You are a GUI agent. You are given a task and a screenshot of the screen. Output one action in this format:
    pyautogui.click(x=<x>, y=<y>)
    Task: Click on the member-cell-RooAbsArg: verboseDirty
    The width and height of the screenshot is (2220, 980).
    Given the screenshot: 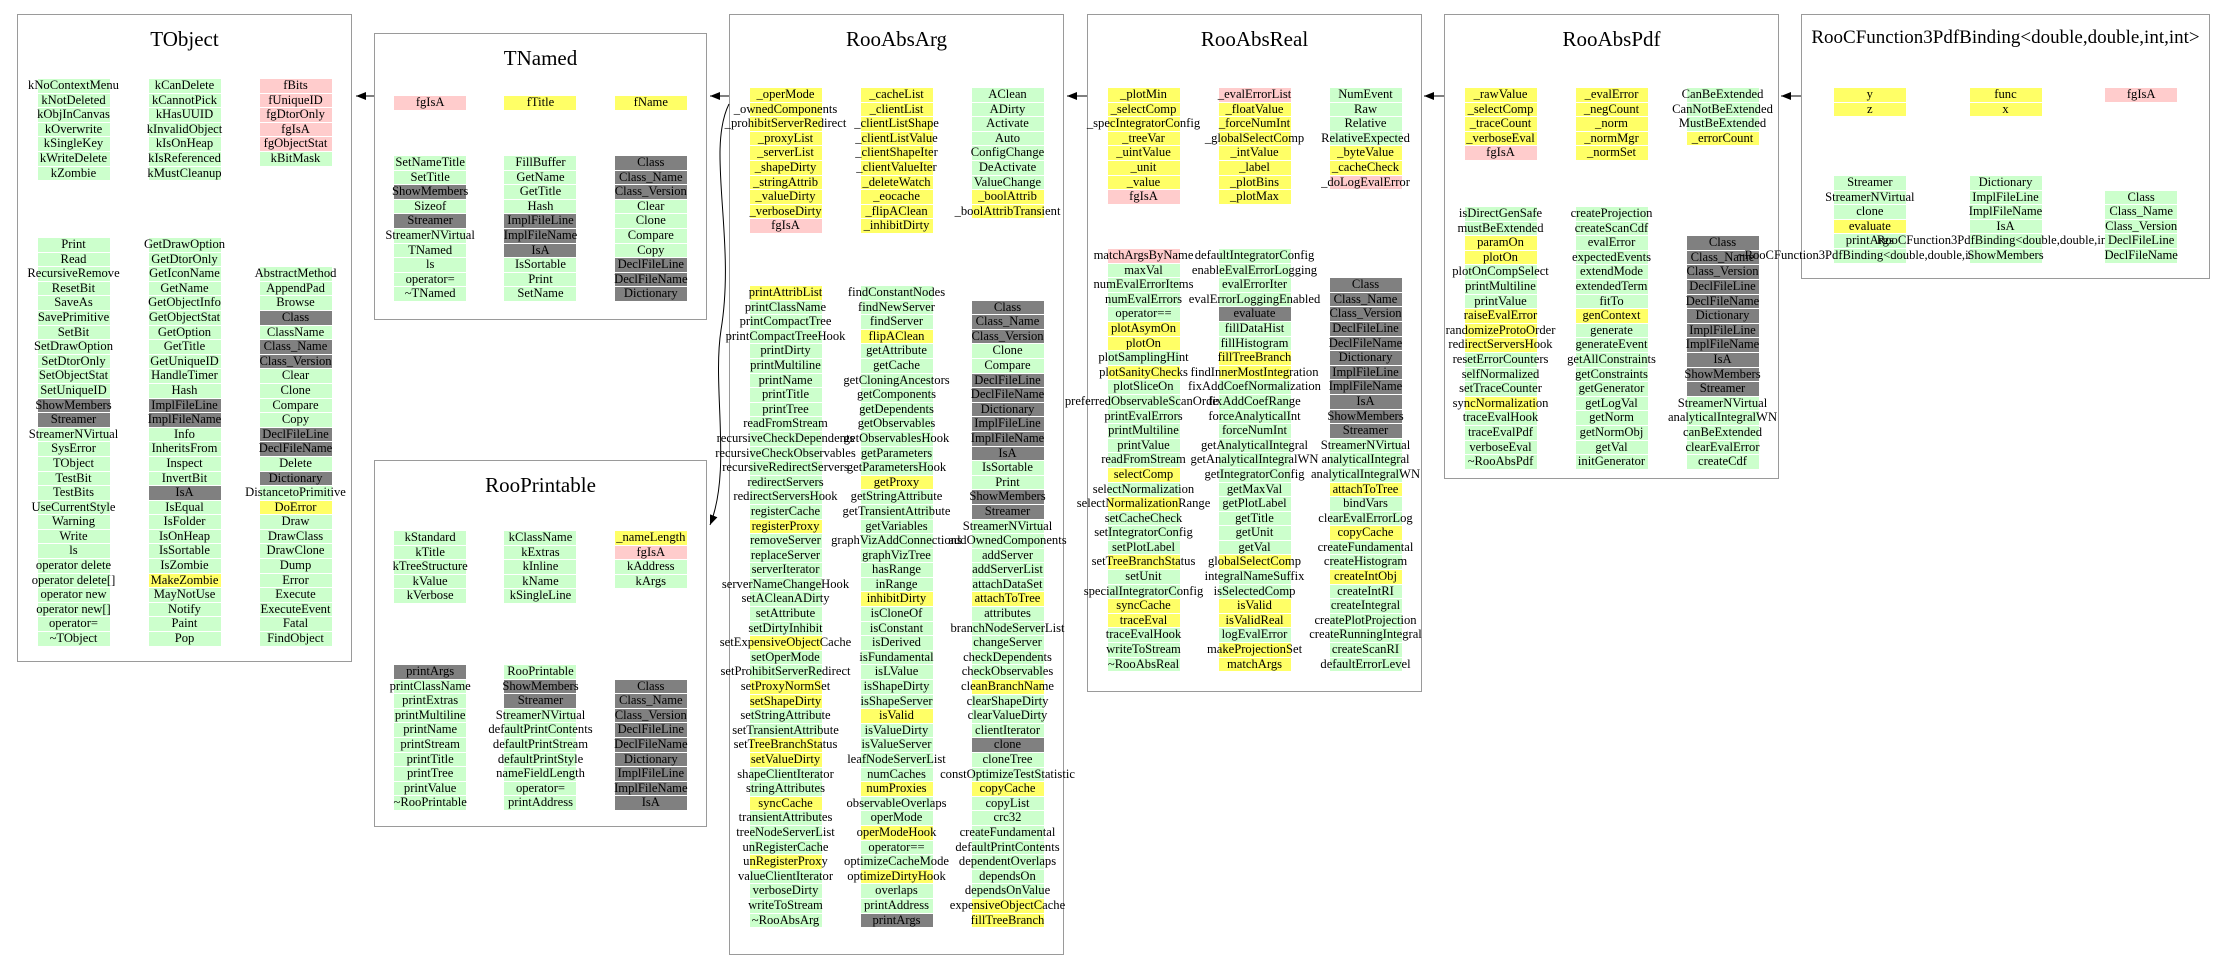 What is the action you would take?
    pyautogui.click(x=785, y=891)
    